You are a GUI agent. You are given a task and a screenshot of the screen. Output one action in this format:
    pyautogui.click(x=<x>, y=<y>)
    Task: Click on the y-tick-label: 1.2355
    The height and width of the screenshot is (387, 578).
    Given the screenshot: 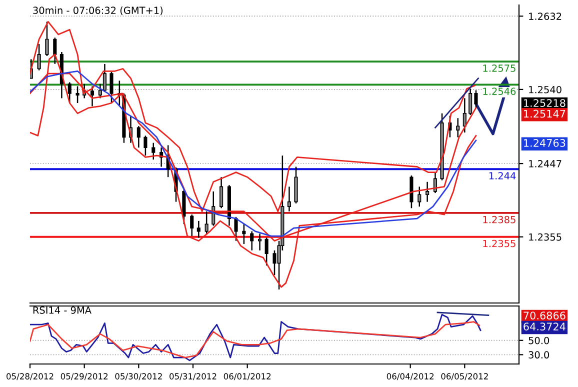 What is the action you would take?
    pyautogui.click(x=545, y=237)
    